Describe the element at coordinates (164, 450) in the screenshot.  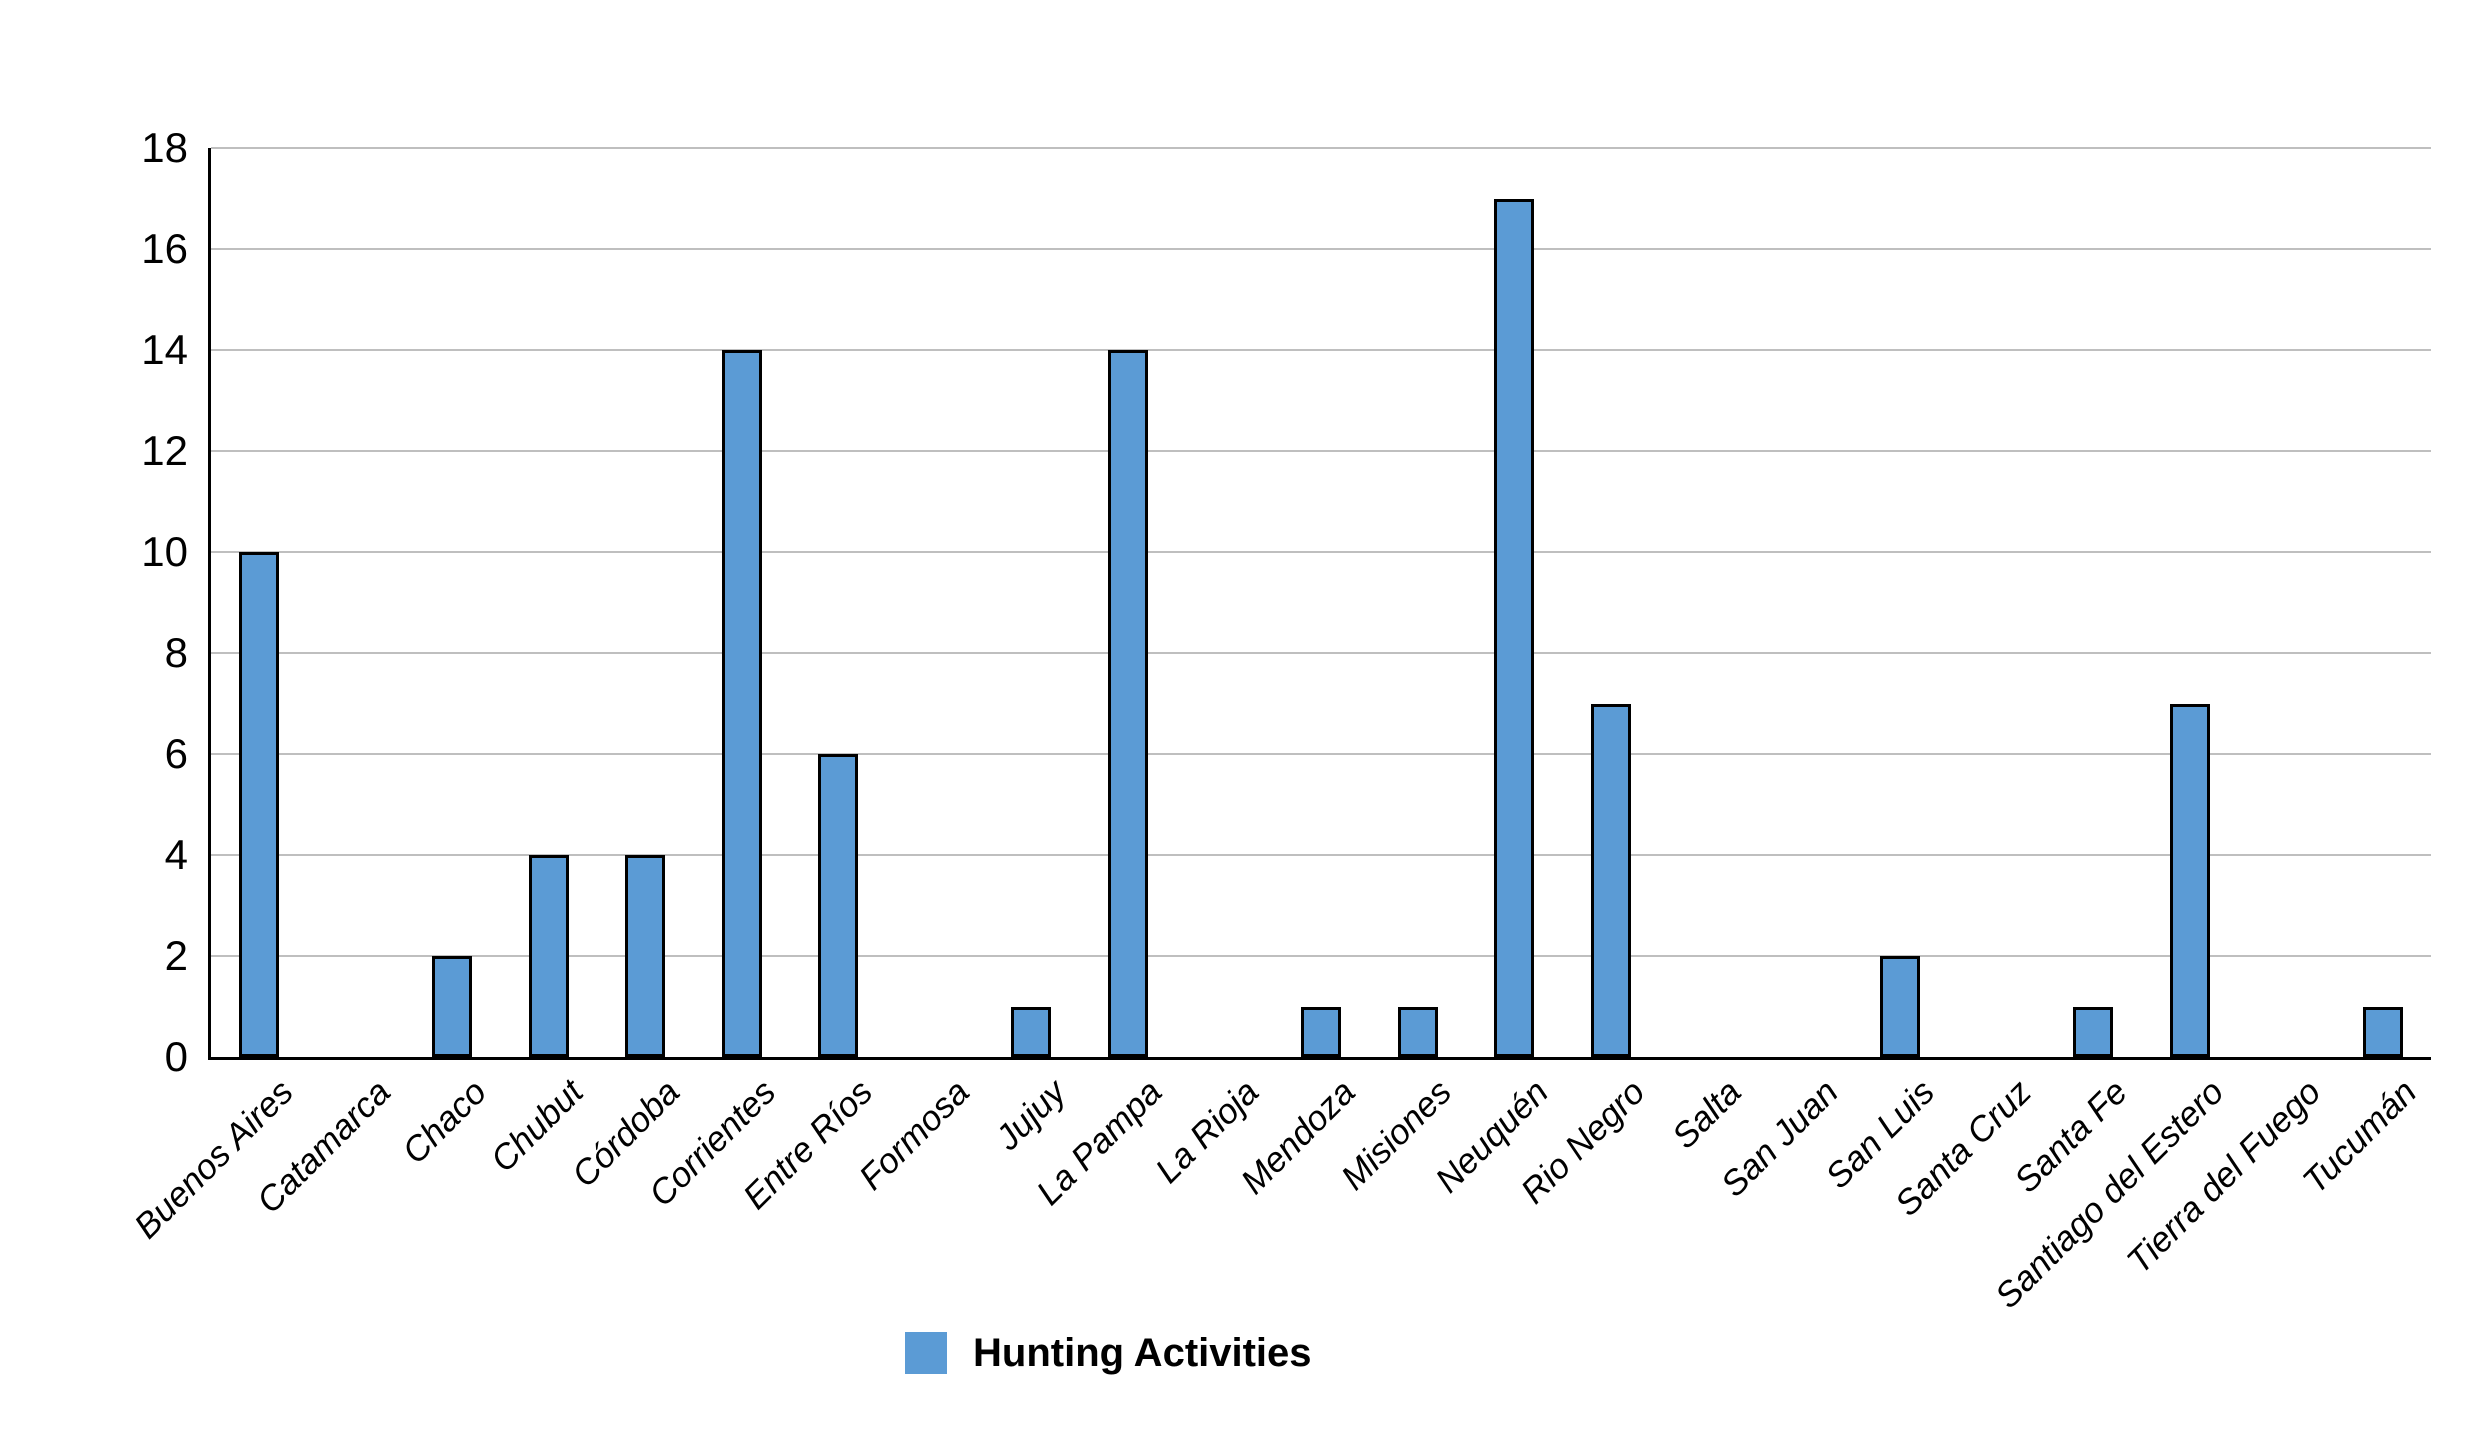
I see `y-tick-label-12: 12` at that location.